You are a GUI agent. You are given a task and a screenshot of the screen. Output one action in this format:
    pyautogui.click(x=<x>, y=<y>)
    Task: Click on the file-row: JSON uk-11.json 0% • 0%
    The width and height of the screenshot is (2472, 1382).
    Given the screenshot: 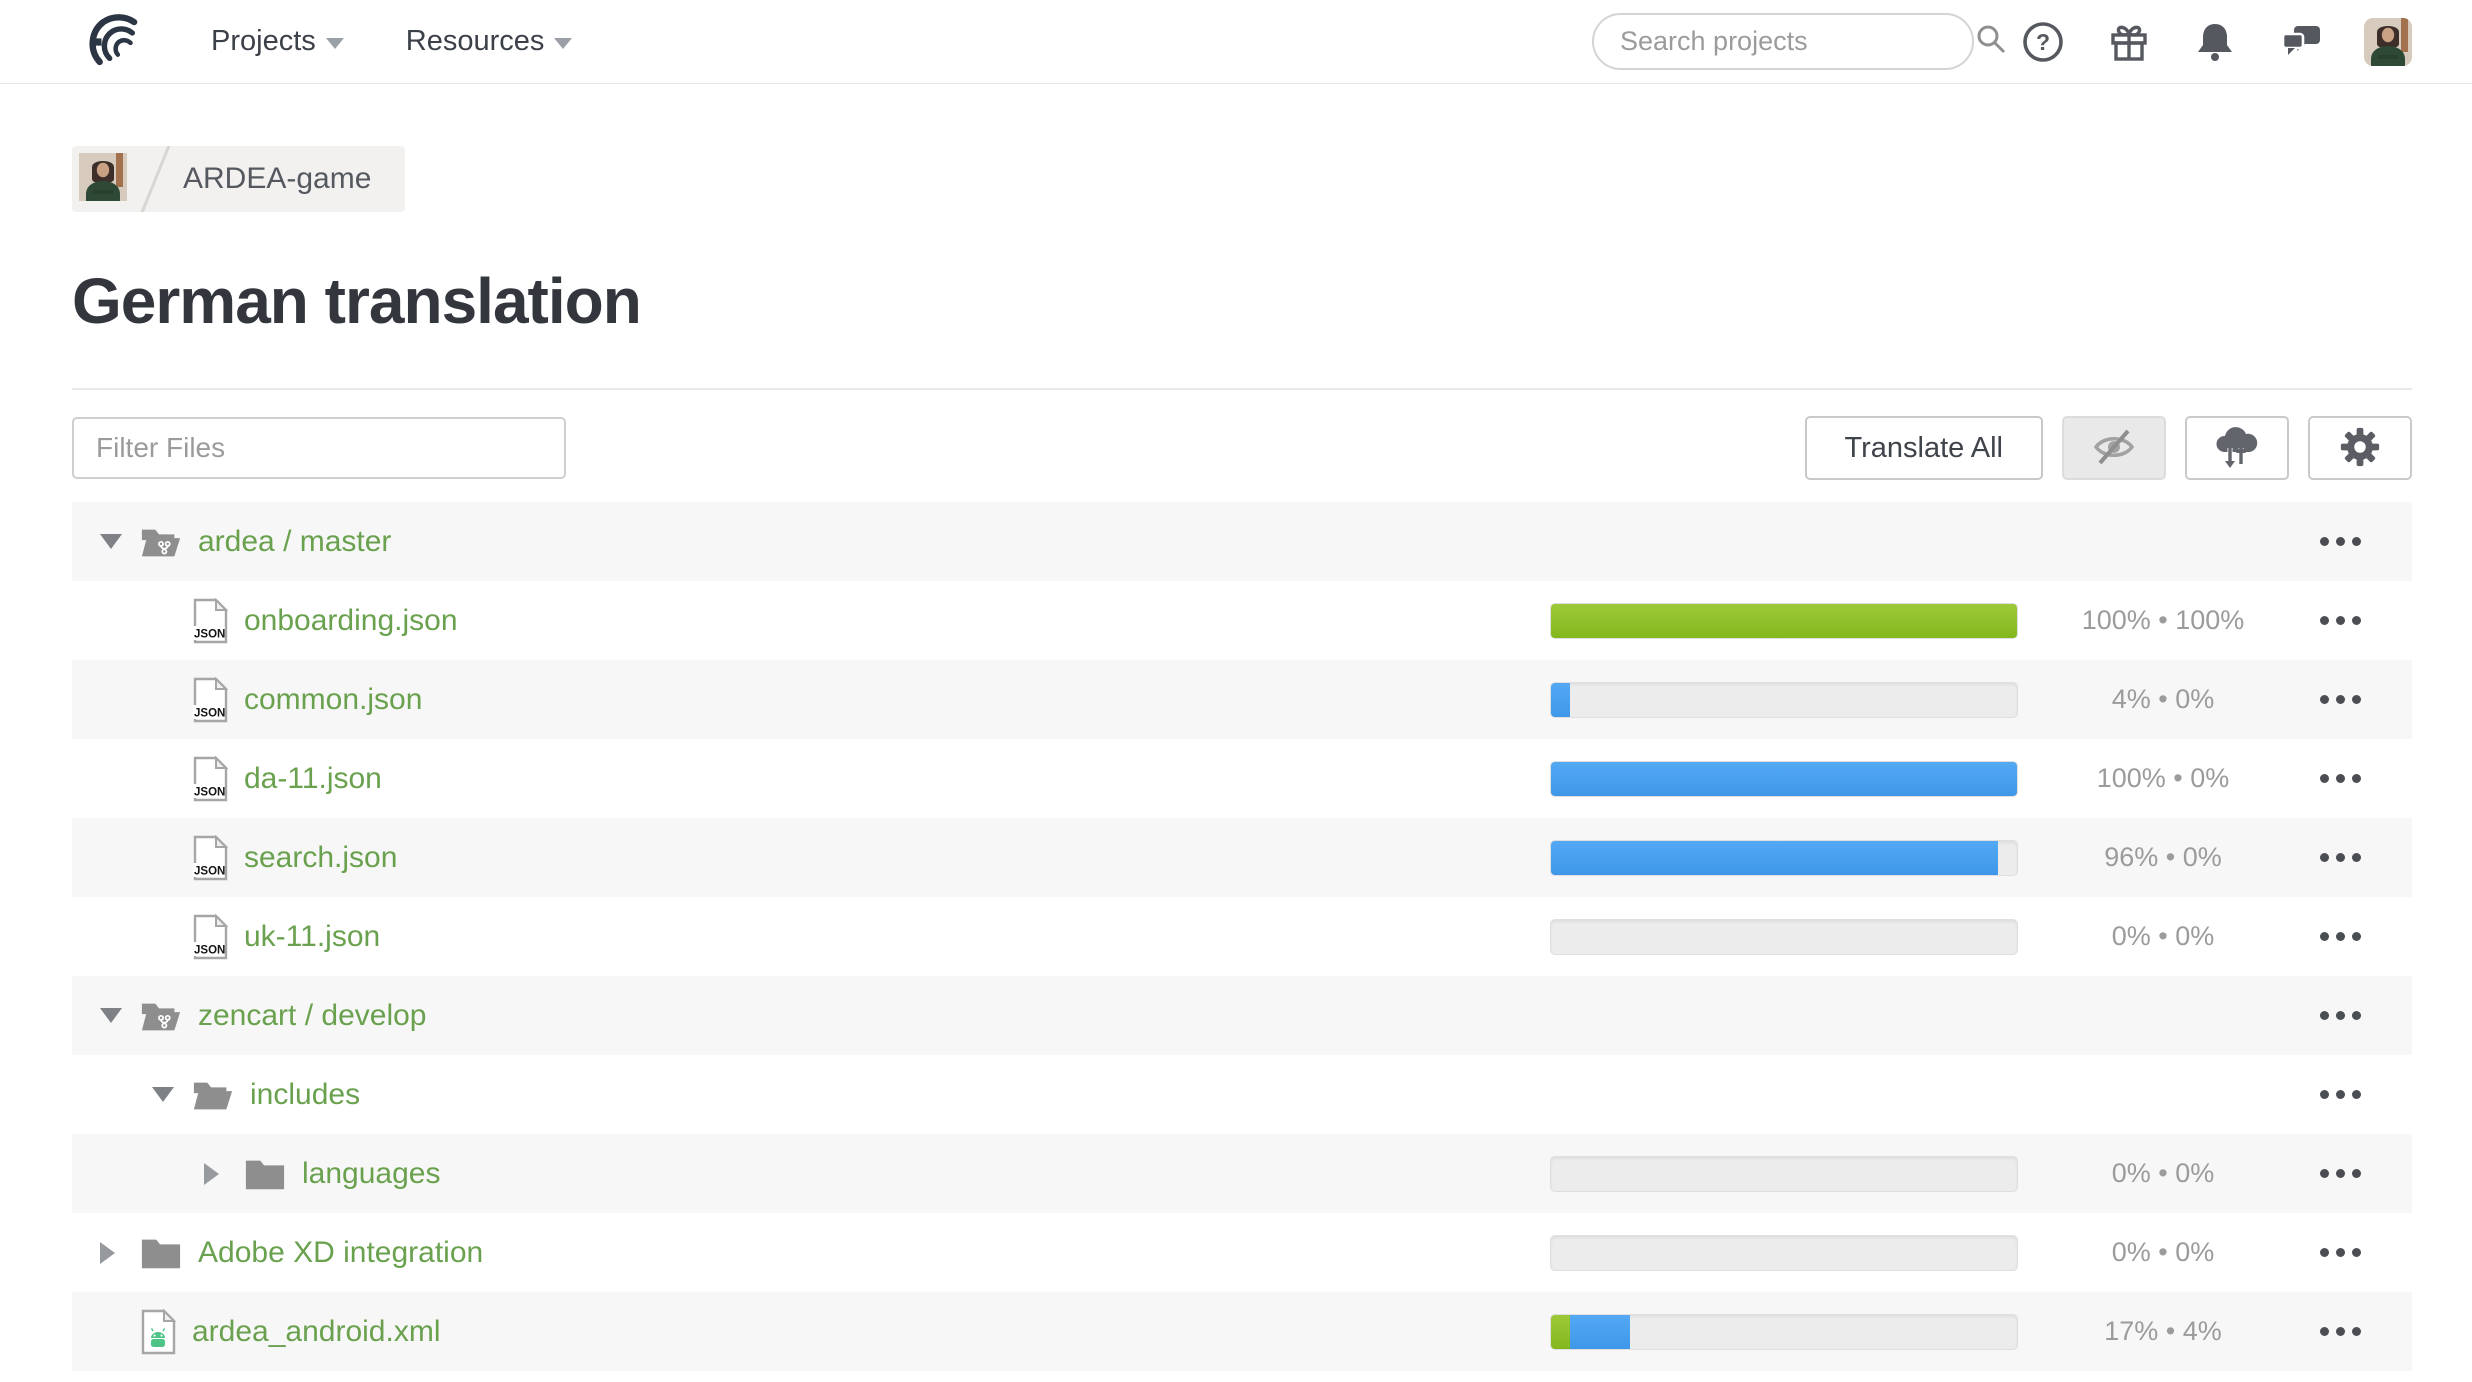 What is the action you would take?
    pyautogui.click(x=1242, y=936)
    